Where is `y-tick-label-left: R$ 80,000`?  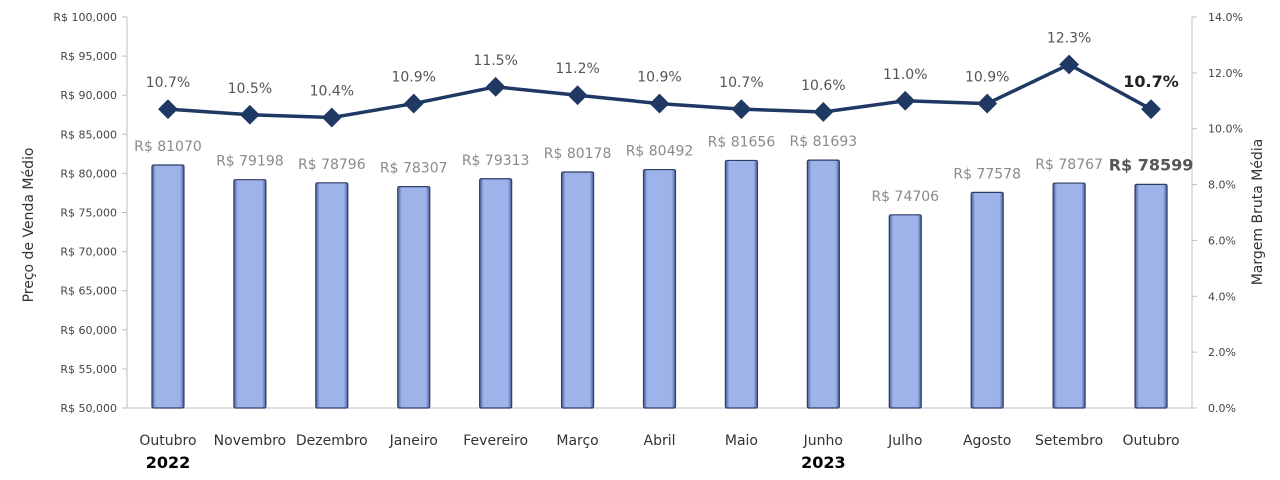 y-tick-label-left: R$ 80,000 is located at coordinates (88, 173).